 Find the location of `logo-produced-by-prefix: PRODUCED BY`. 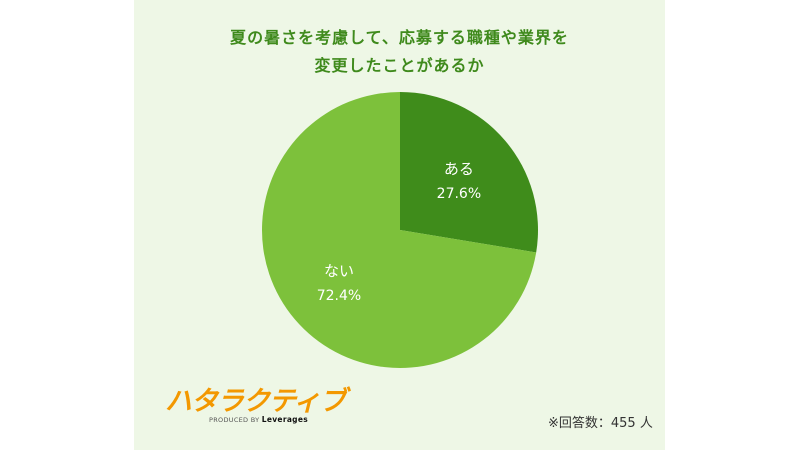

logo-produced-by-prefix: PRODUCED BY is located at coordinates (235, 420).